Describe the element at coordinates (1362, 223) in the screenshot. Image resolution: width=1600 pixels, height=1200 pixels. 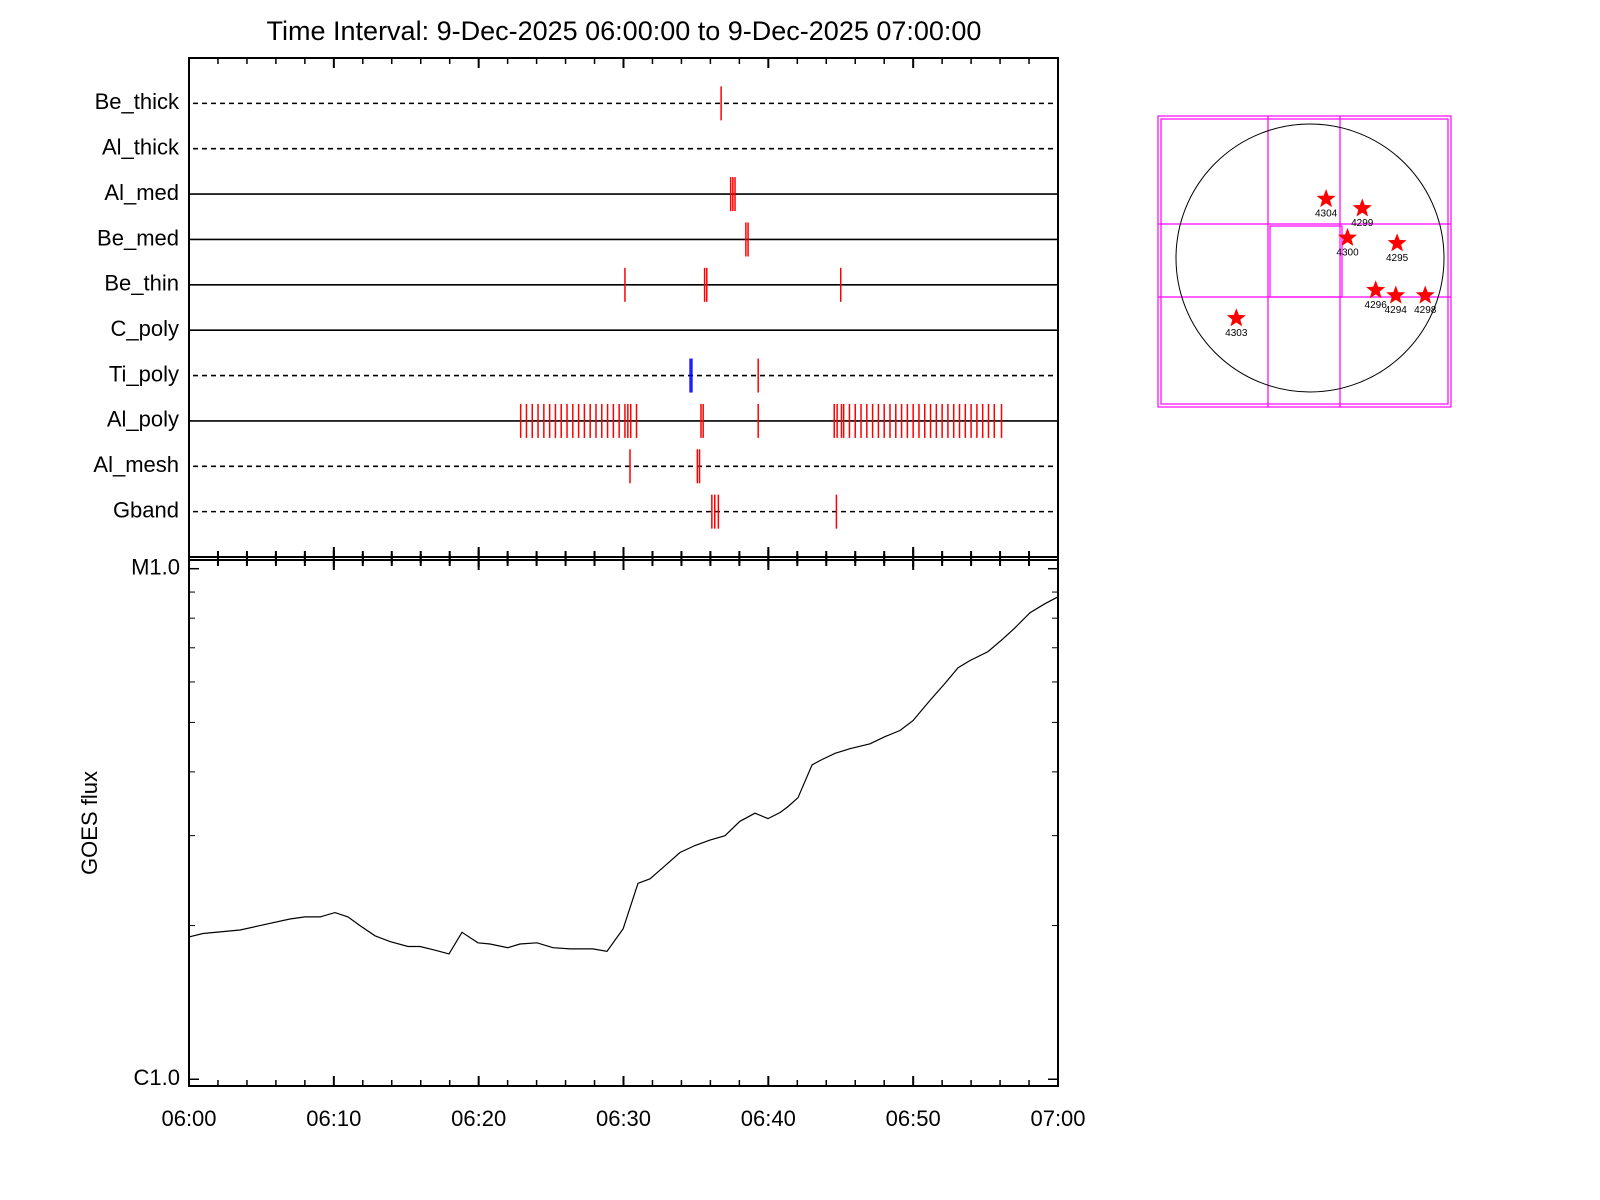
I see `region-label: 4299` at that location.